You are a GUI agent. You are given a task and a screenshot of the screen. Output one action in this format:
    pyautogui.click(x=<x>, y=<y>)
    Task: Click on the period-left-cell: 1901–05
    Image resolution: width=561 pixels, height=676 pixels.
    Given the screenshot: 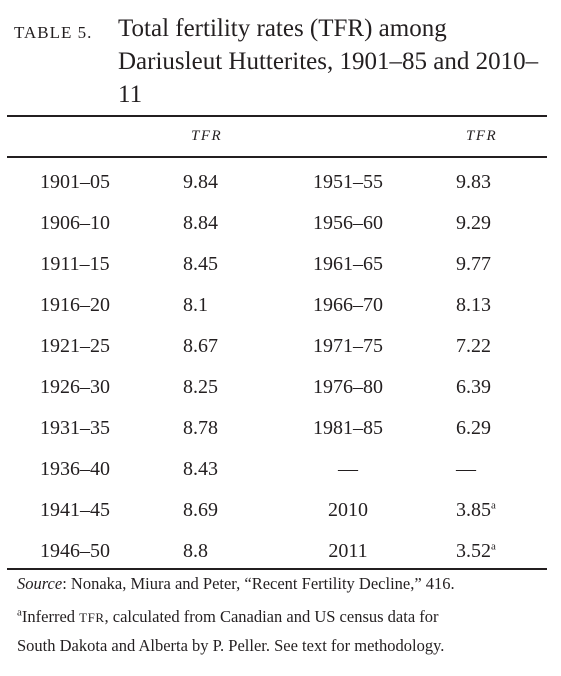 What is the action you would take?
    pyautogui.click(x=75, y=182)
    